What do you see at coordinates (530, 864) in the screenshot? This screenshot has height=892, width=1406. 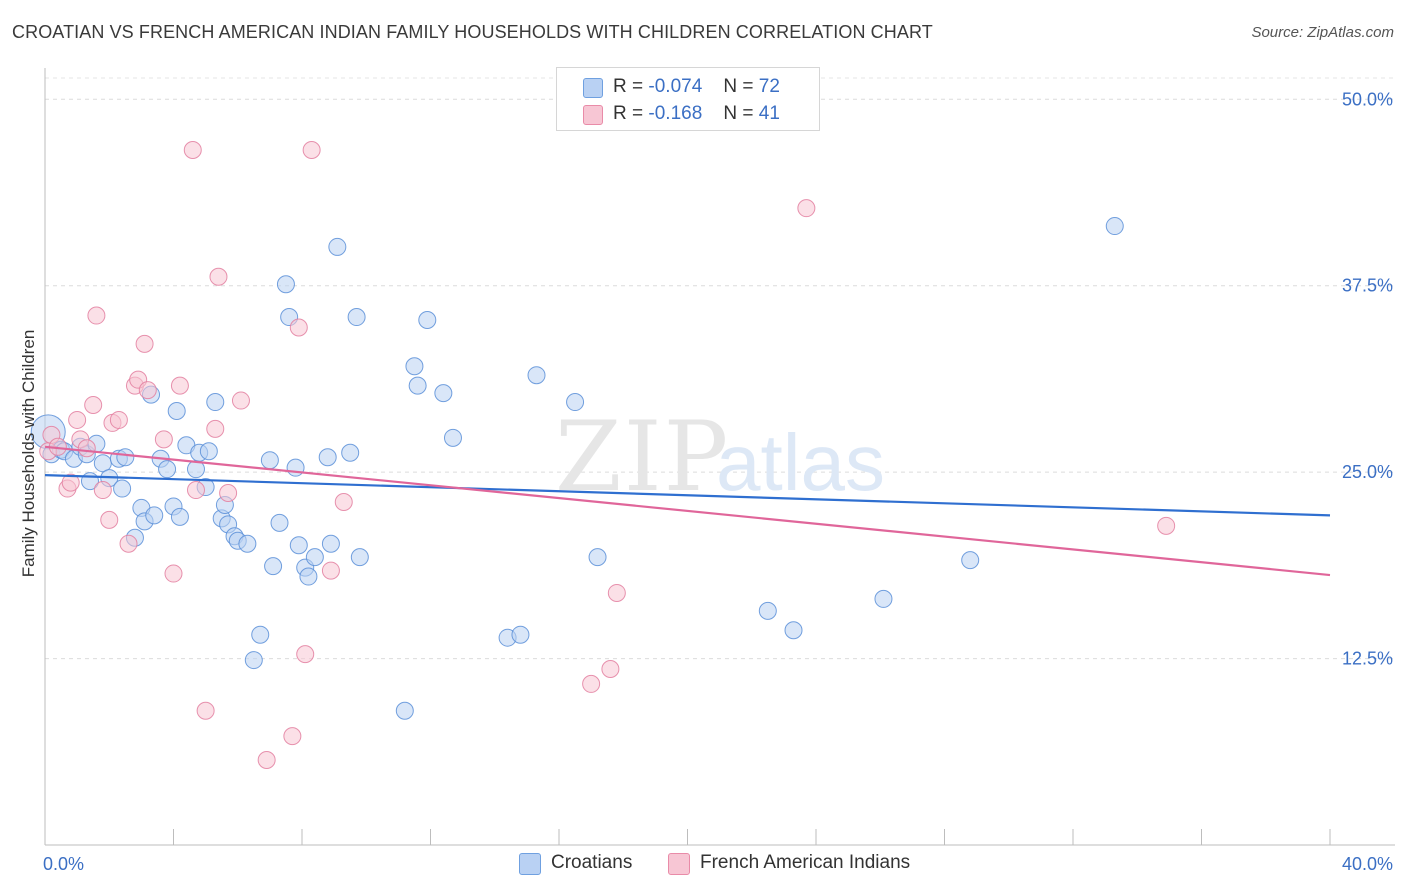 I see `bottom-legend-swatch-croatians` at bounding box center [530, 864].